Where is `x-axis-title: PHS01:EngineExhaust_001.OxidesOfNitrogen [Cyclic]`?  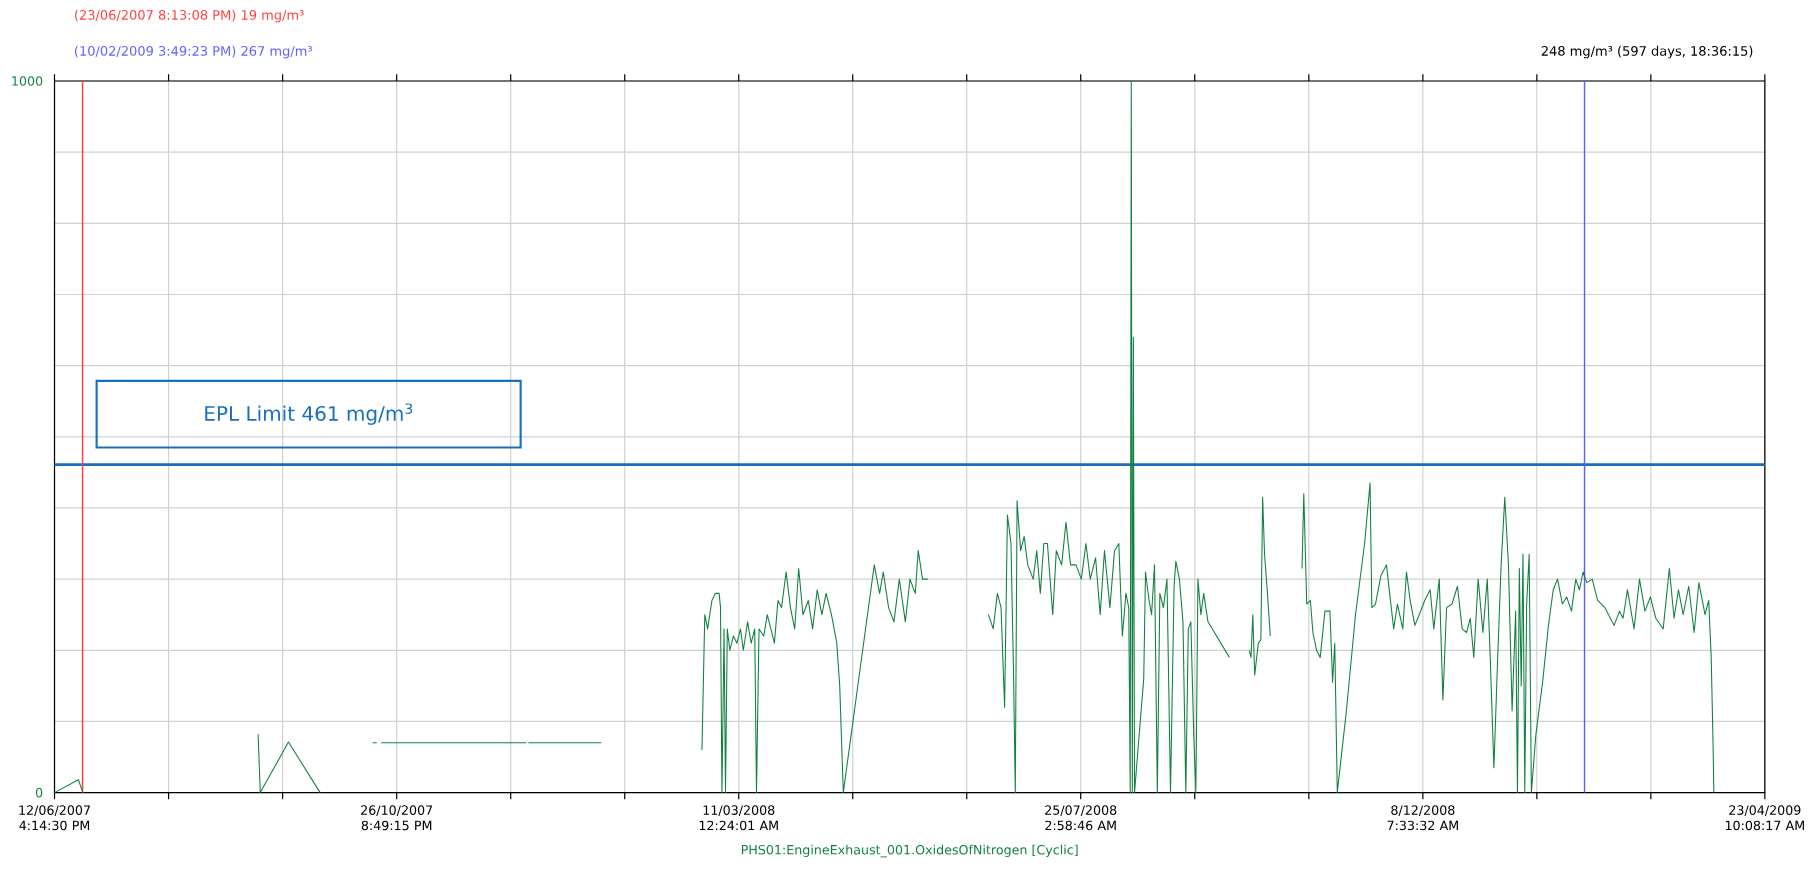
x-axis-title: PHS01:EngineExhaust_001.OxidesOfNitrogen [Cyclic] is located at coordinates (909, 851).